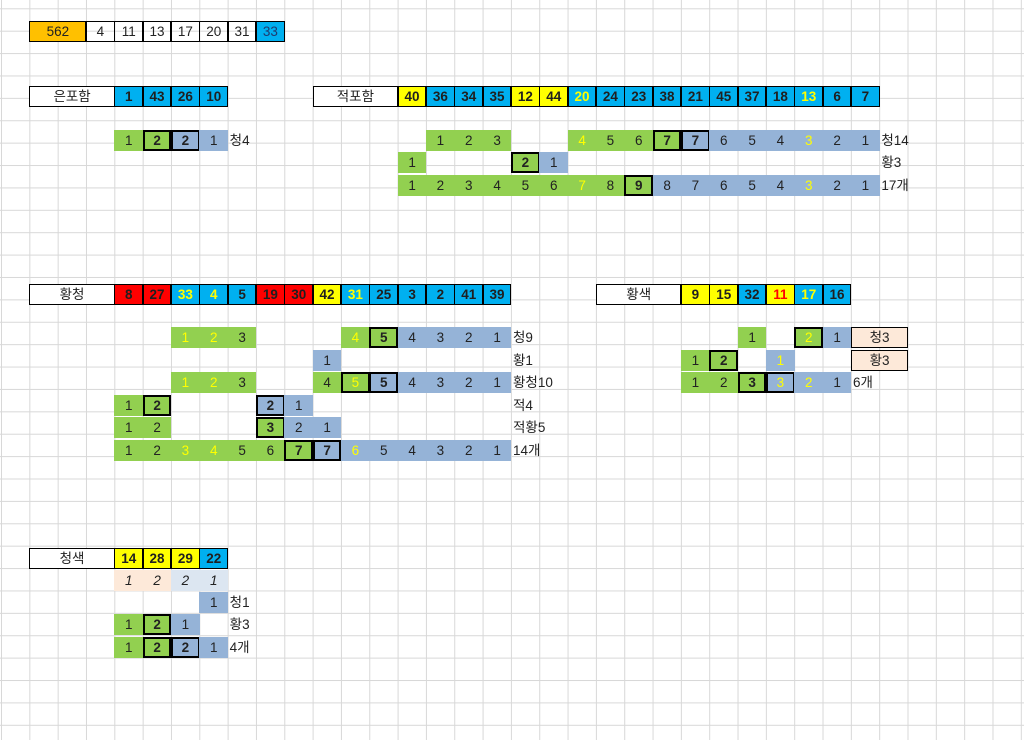  I want to click on hs_1-cell-0: 1, so click(752, 337).